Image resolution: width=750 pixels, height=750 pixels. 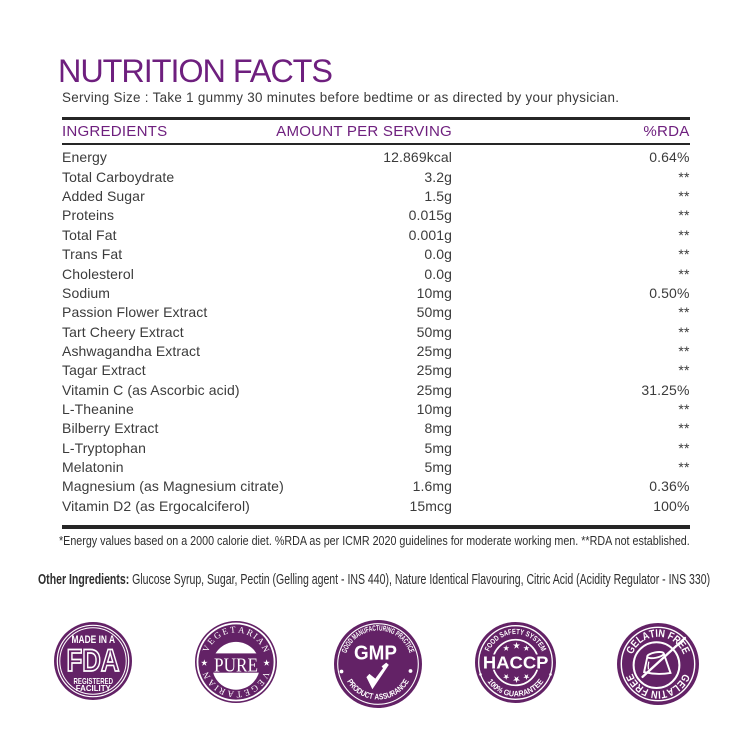 I want to click on svg-text: 0, so click(x=495, y=687).